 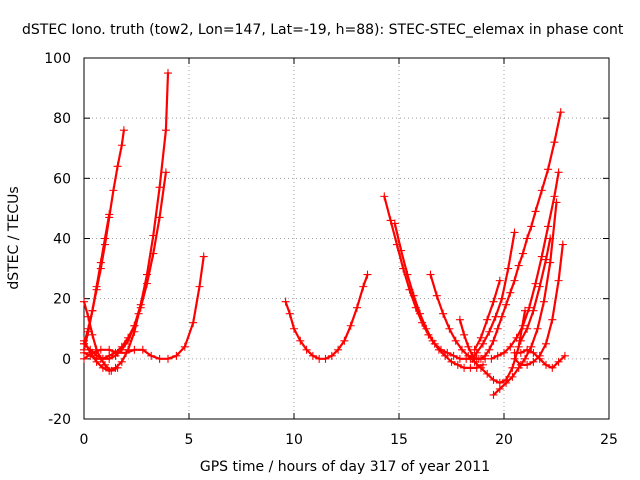 I want to click on x-tick-label: 0, so click(x=84, y=440).